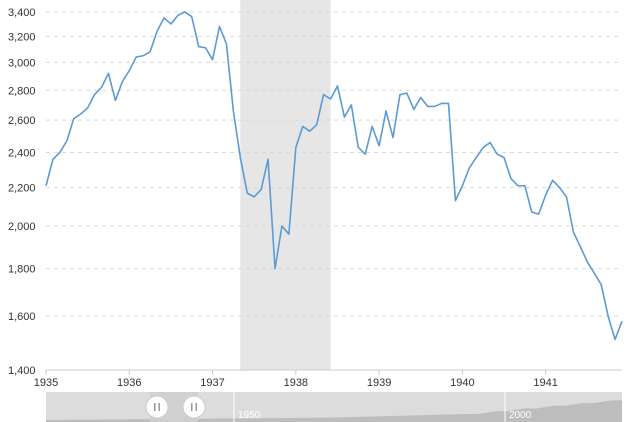  What do you see at coordinates (22, 227) in the screenshot?
I see `y-tick-label: 2,000` at bounding box center [22, 227].